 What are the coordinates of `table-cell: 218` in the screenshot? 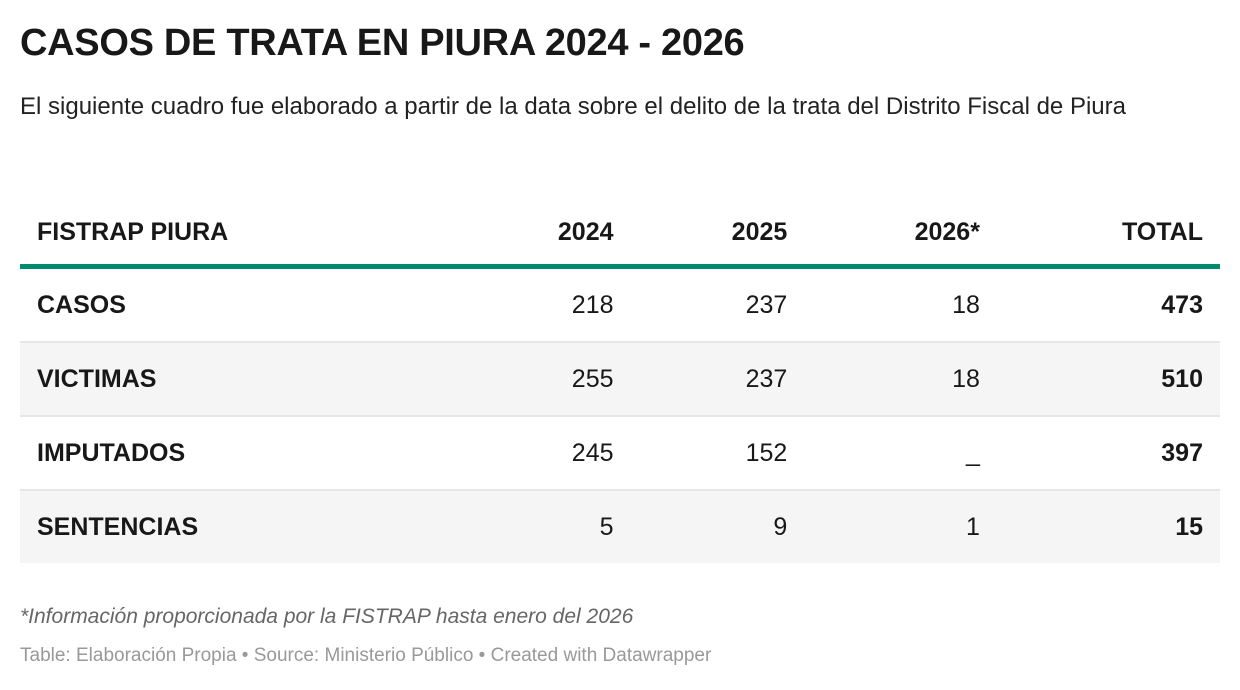 It's located at (543, 304).